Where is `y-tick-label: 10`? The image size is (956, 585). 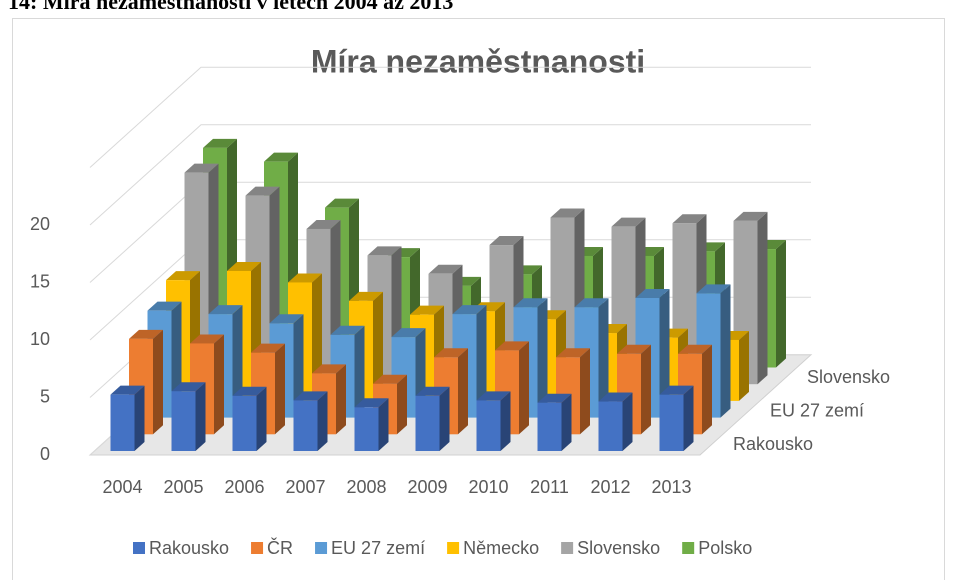
y-tick-label: 10 is located at coordinates (40, 339).